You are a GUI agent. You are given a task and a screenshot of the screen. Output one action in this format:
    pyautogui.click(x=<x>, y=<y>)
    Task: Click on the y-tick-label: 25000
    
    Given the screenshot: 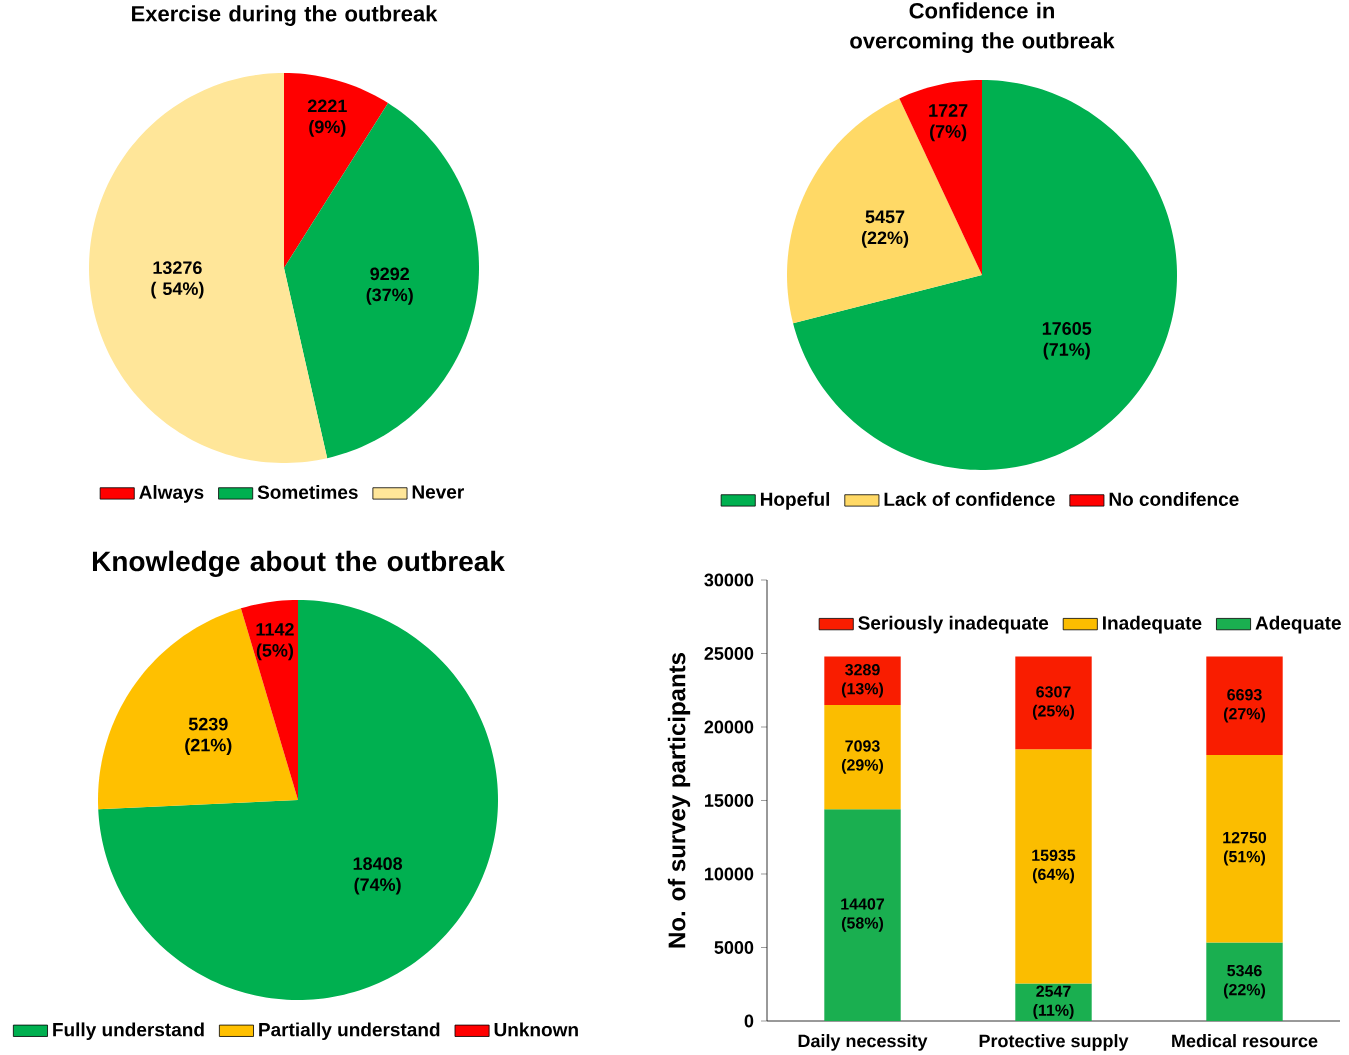 What is the action you would take?
    pyautogui.click(x=729, y=653)
    